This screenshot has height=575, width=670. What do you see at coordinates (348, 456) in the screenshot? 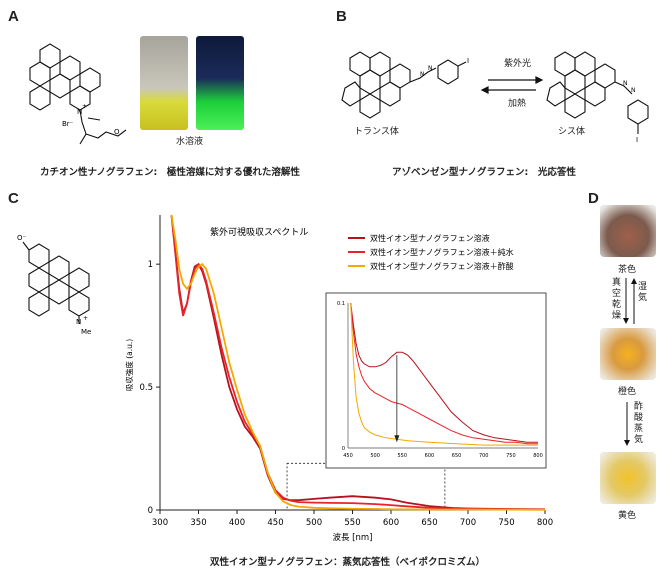
I see `inset-x-tick-label: 450` at bounding box center [348, 456].